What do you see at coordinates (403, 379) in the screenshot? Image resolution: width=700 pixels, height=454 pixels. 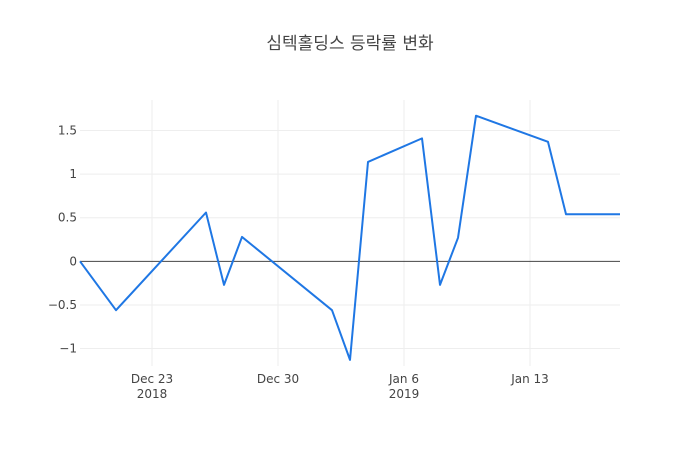 I see `x-tick-label: Jan 6` at bounding box center [403, 379].